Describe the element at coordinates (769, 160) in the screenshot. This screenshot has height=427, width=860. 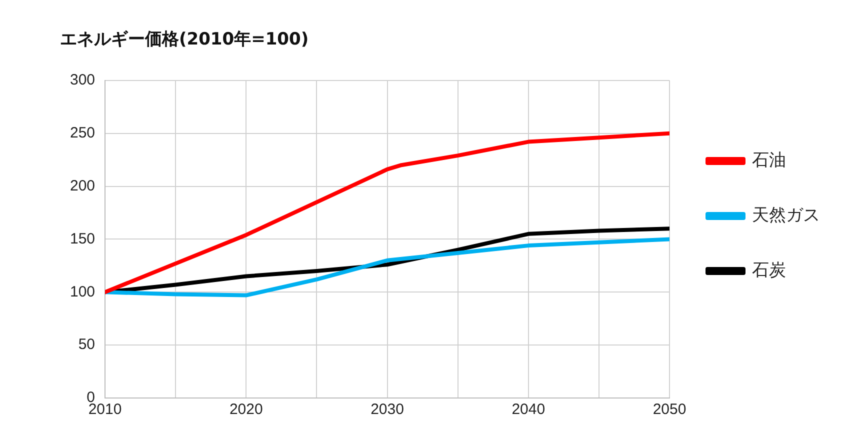
I see `legend-label: 石油` at that location.